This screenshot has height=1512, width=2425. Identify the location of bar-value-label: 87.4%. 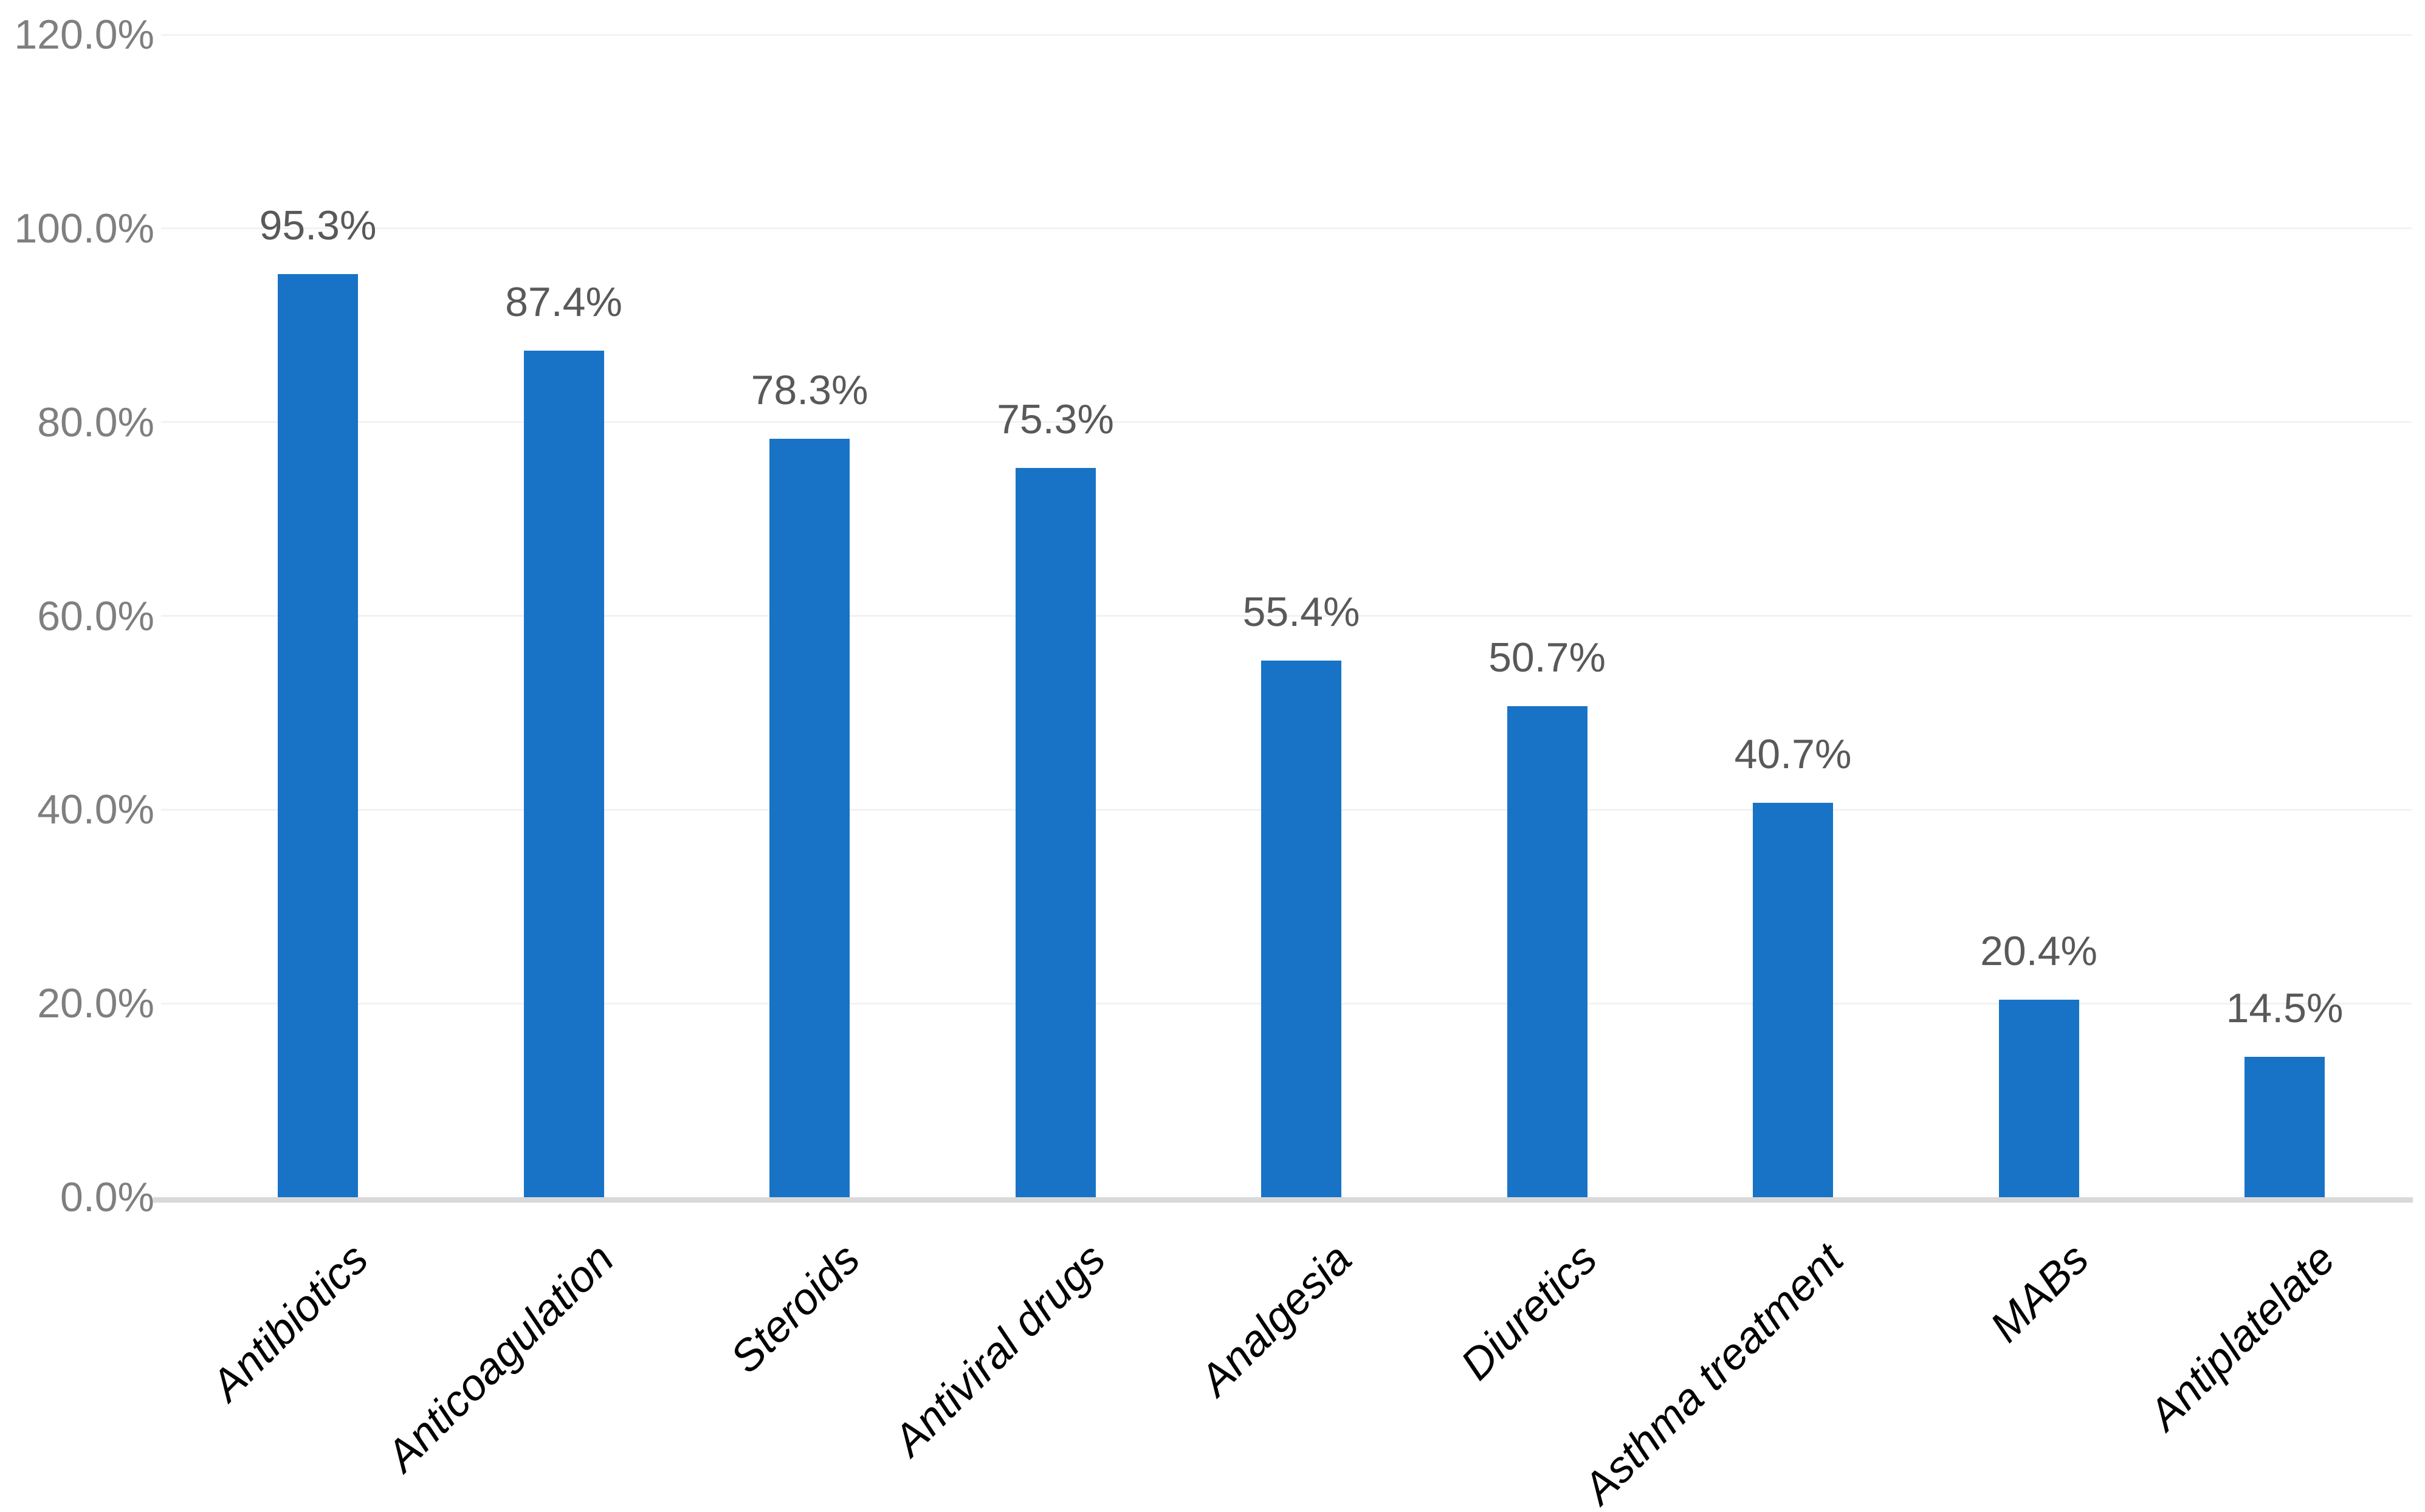
(563, 302).